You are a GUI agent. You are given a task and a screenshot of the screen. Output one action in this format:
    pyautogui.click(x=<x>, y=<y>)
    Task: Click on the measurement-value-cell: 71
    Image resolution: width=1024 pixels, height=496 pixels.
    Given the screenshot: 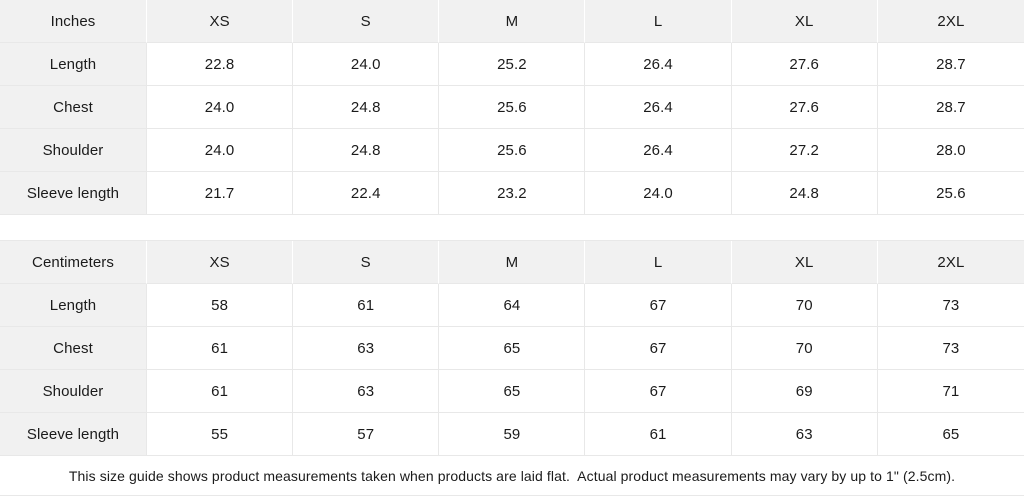 What is the action you would take?
    pyautogui.click(x=950, y=391)
    